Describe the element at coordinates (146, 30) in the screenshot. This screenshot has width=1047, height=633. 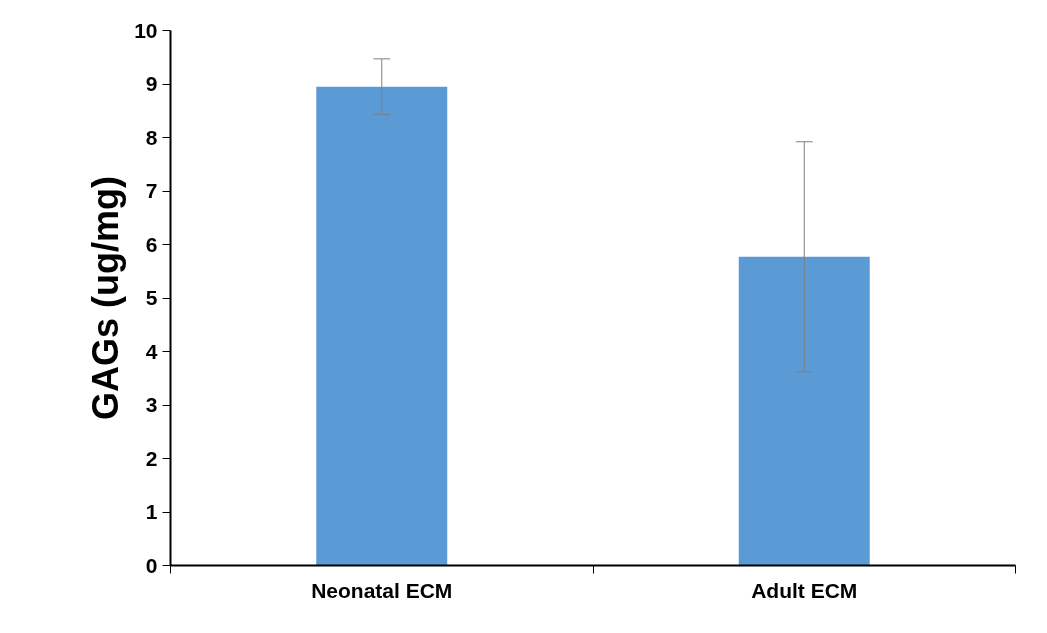
I see `y-tick-label: 10` at that location.